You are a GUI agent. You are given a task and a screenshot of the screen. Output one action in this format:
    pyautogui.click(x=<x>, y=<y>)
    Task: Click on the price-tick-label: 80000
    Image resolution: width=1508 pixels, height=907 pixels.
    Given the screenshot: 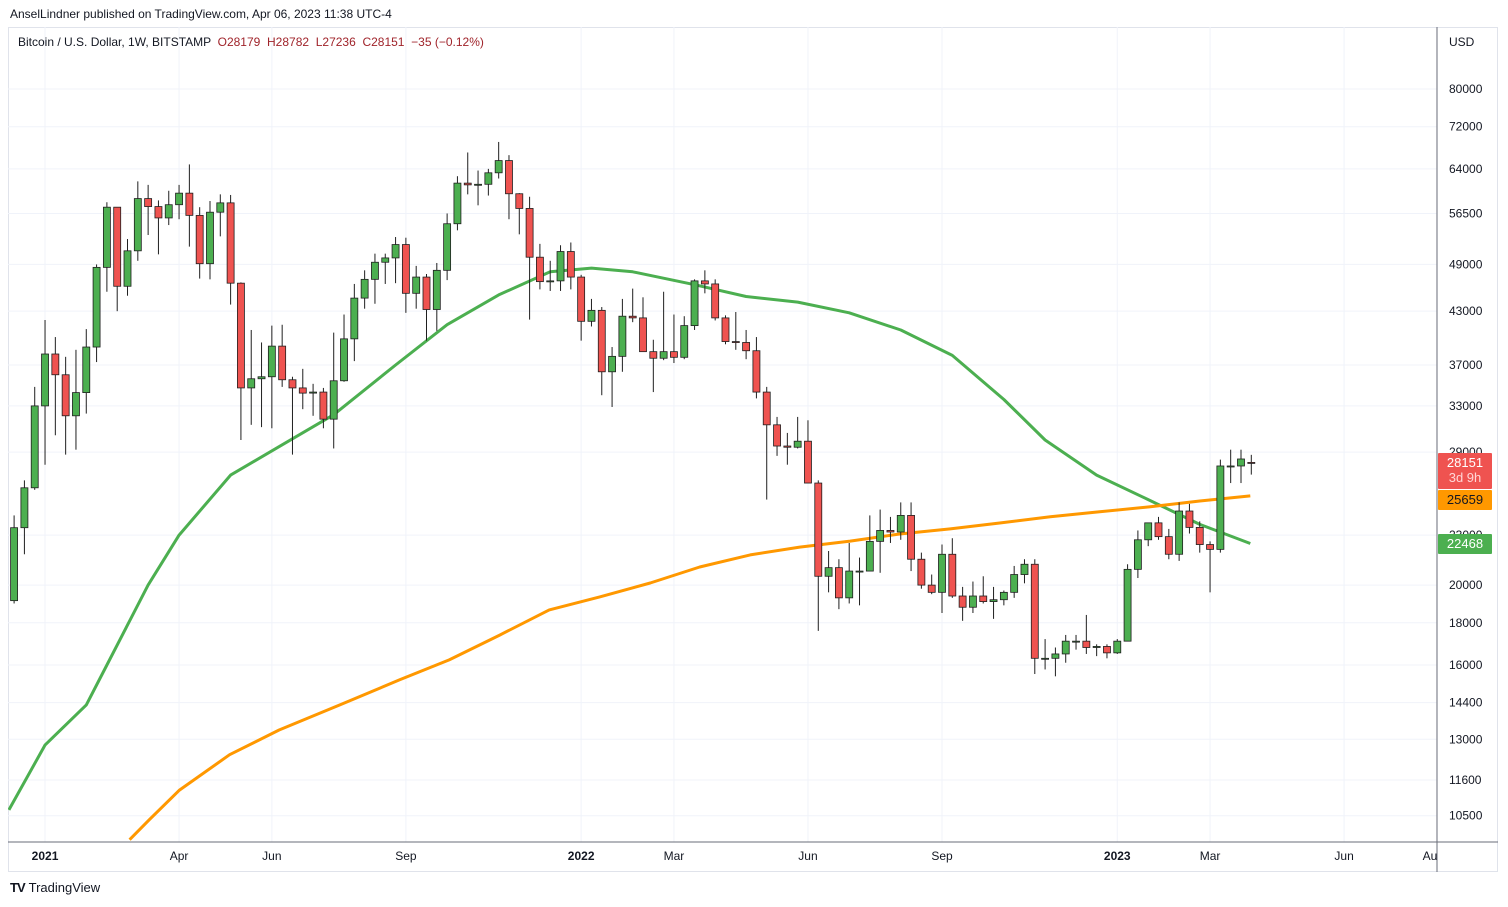 What is the action you would take?
    pyautogui.click(x=1466, y=89)
    